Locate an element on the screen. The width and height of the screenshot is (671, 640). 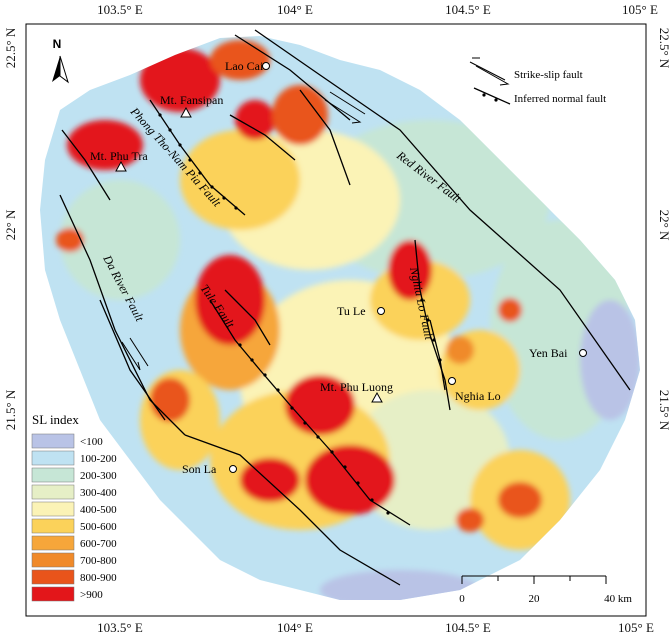
left-tick-2: 22° N is located at coordinates (10, 224).